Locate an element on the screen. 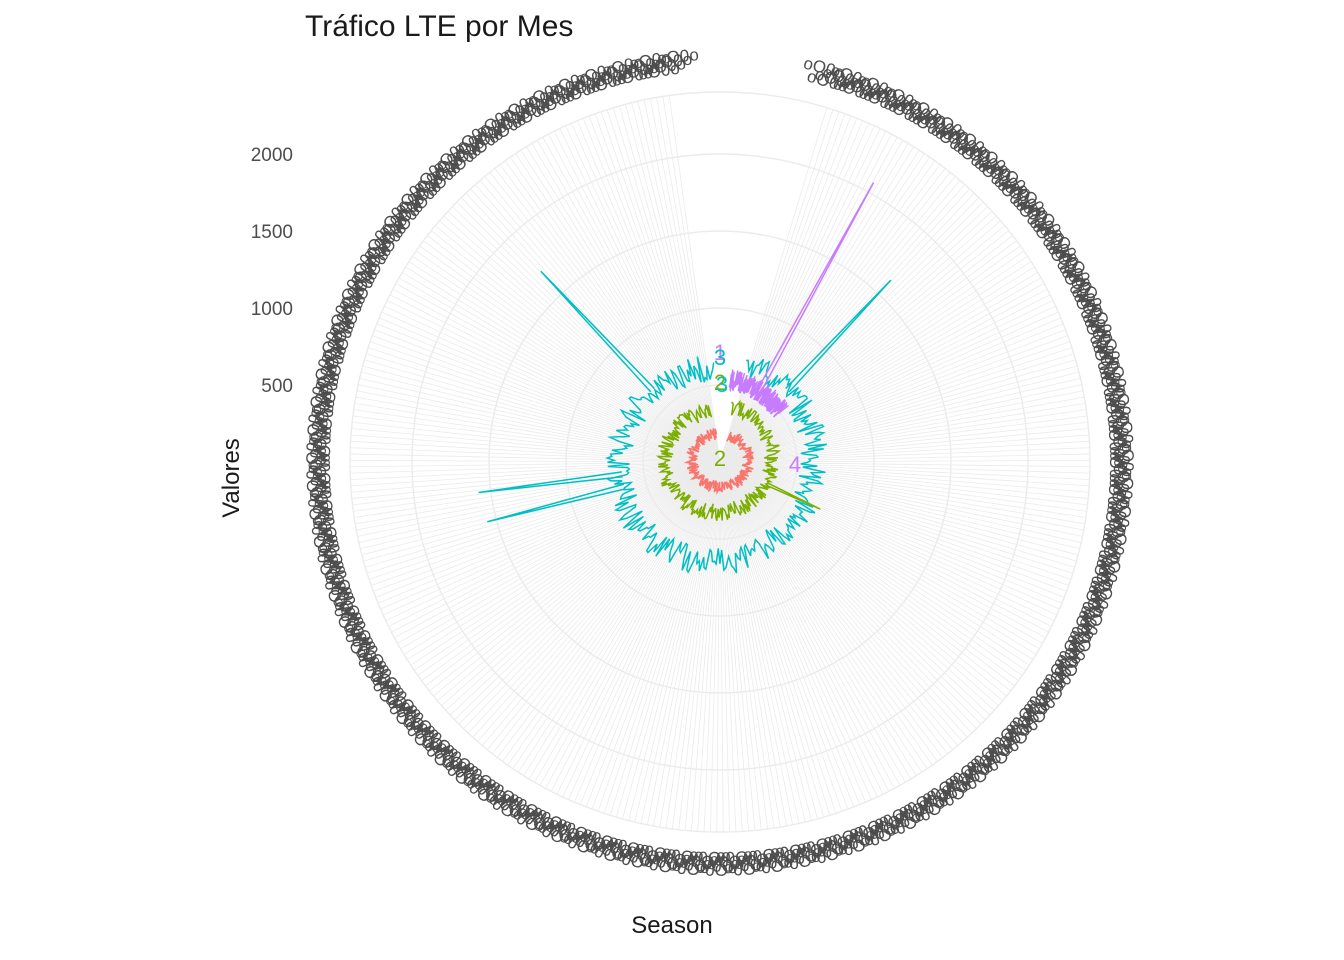 This screenshot has height=960, width=1344. y-tick-label: 500 is located at coordinates (277, 386).